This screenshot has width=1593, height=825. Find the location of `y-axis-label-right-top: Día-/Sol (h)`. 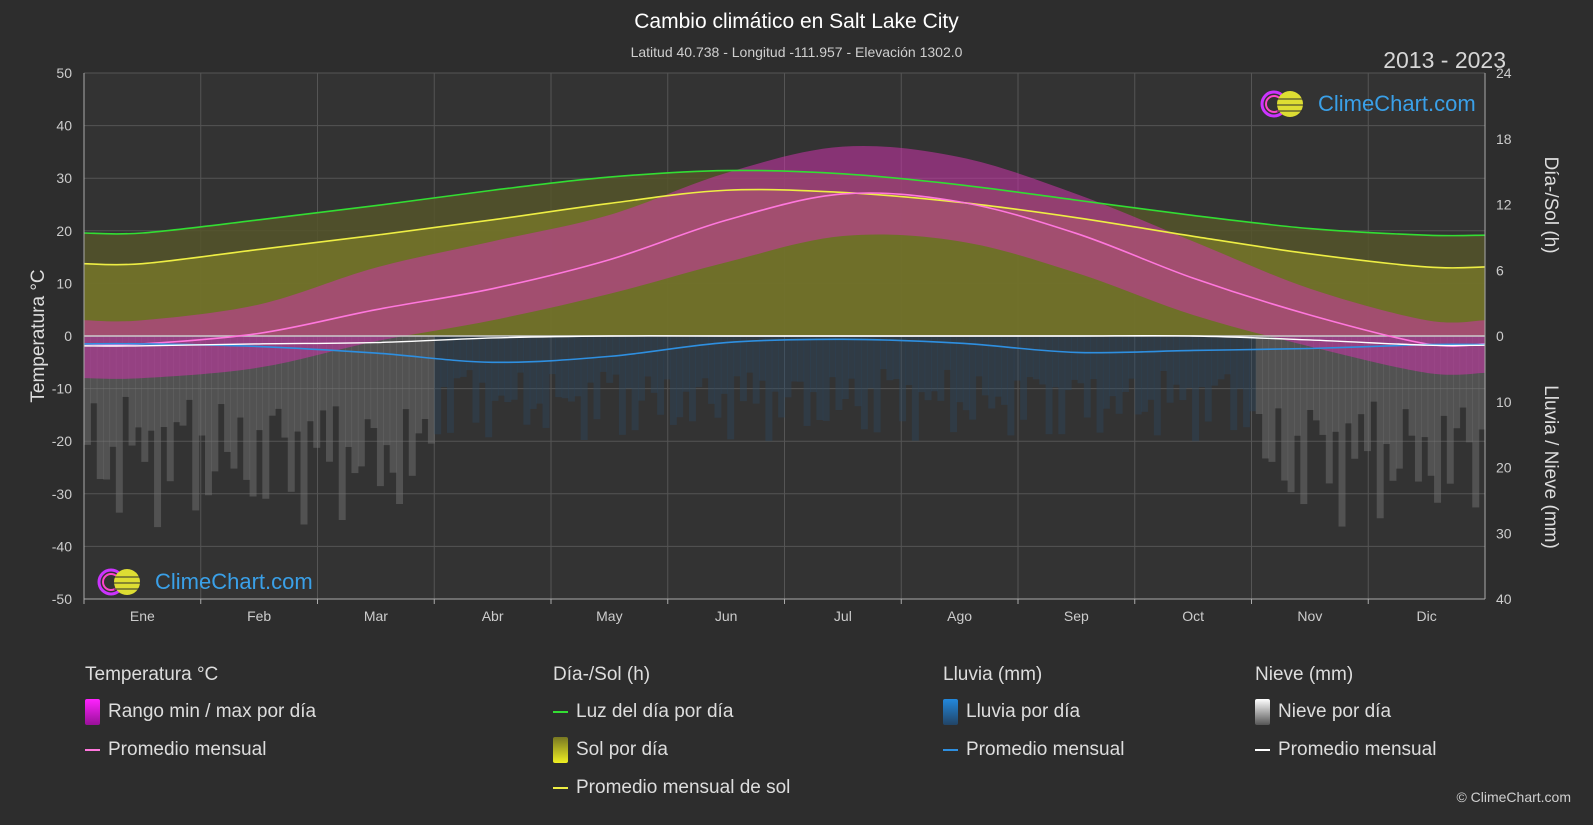

y-axis-label-right-top: Día-/Sol (h) is located at coordinates (1550, 204).